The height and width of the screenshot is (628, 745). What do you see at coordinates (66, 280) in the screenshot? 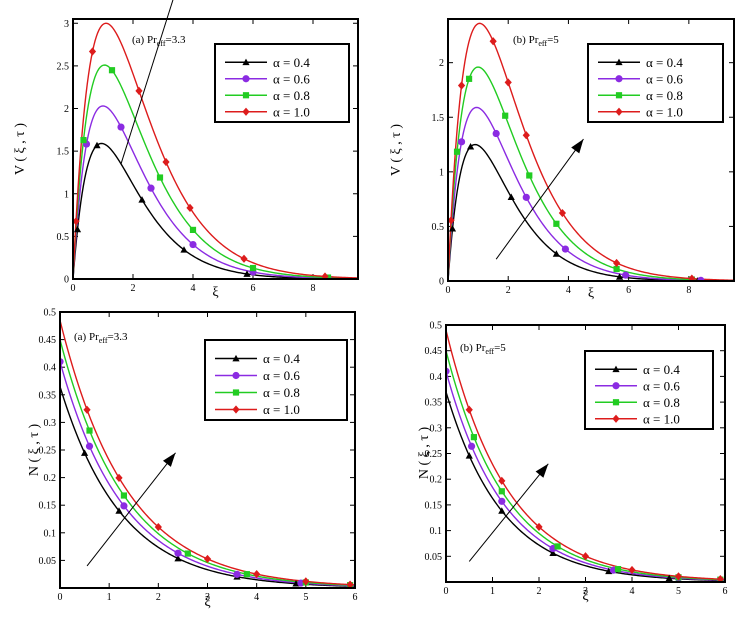
I see `y-tick-label: 0` at bounding box center [66, 280].